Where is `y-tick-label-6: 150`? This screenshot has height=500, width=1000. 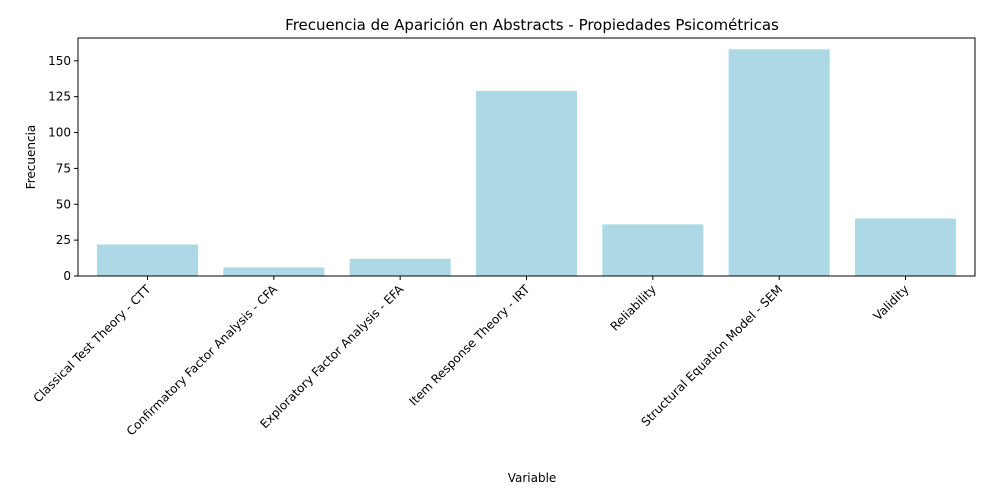
y-tick-label-6: 150 is located at coordinates (59, 61).